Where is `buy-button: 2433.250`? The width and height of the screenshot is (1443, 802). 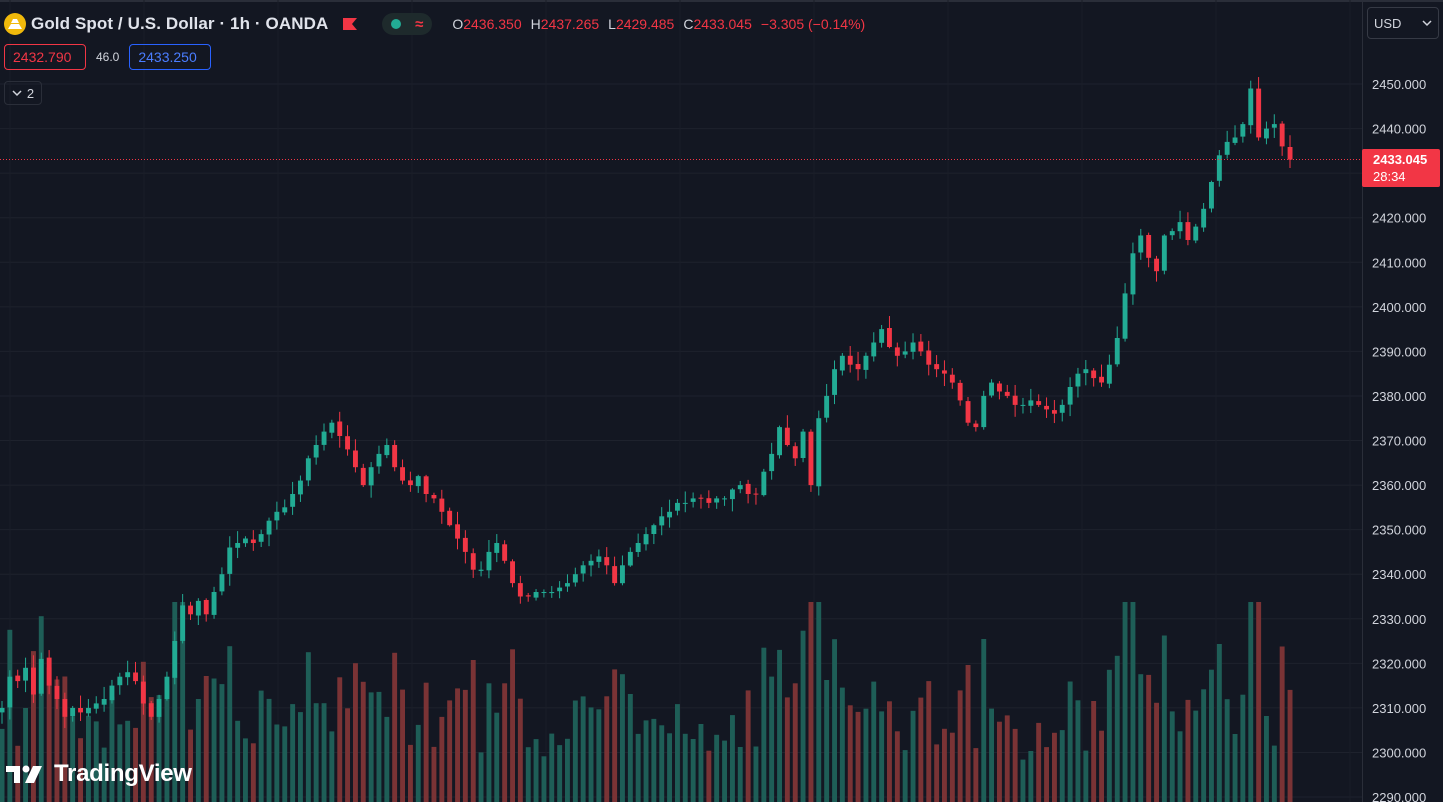
buy-button: 2433.250 is located at coordinates (170, 57).